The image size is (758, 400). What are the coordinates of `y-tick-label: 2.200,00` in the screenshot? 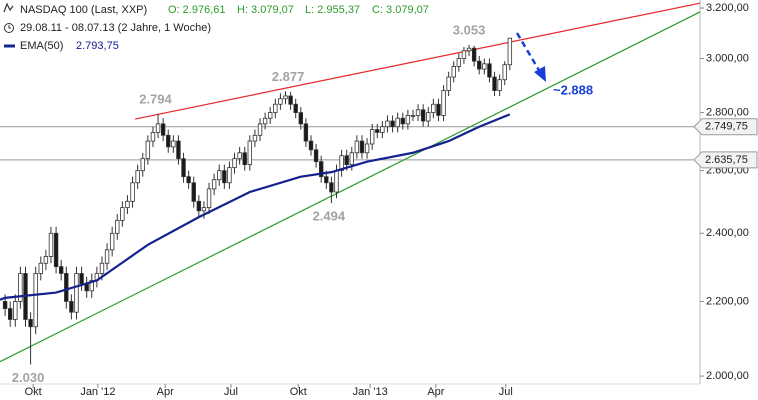 It's located at (727, 301).